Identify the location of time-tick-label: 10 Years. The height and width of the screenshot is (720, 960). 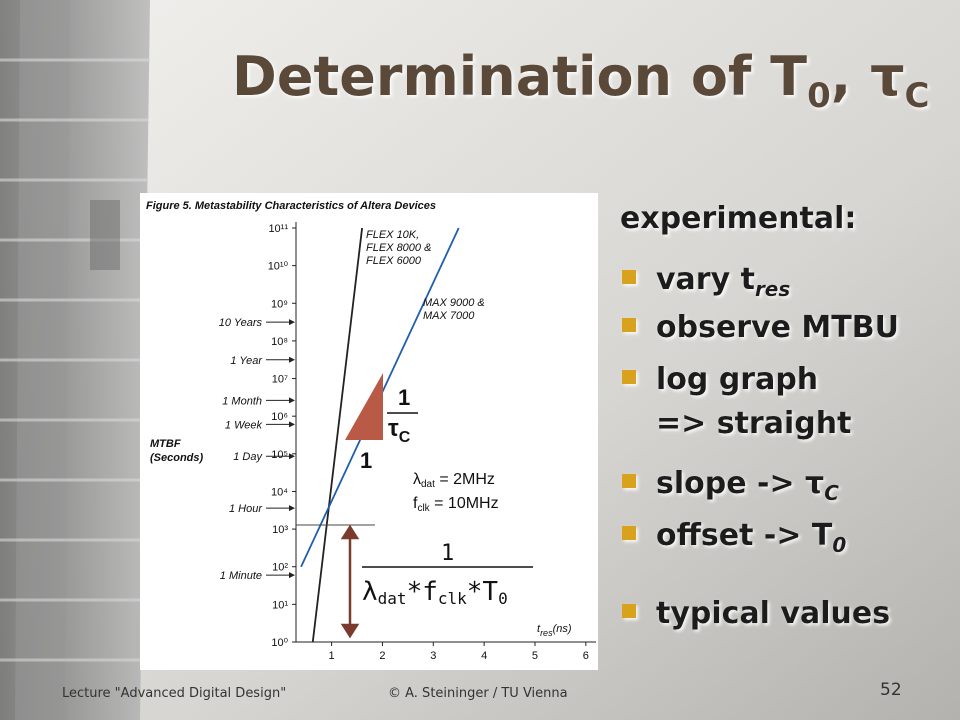
(241, 323).